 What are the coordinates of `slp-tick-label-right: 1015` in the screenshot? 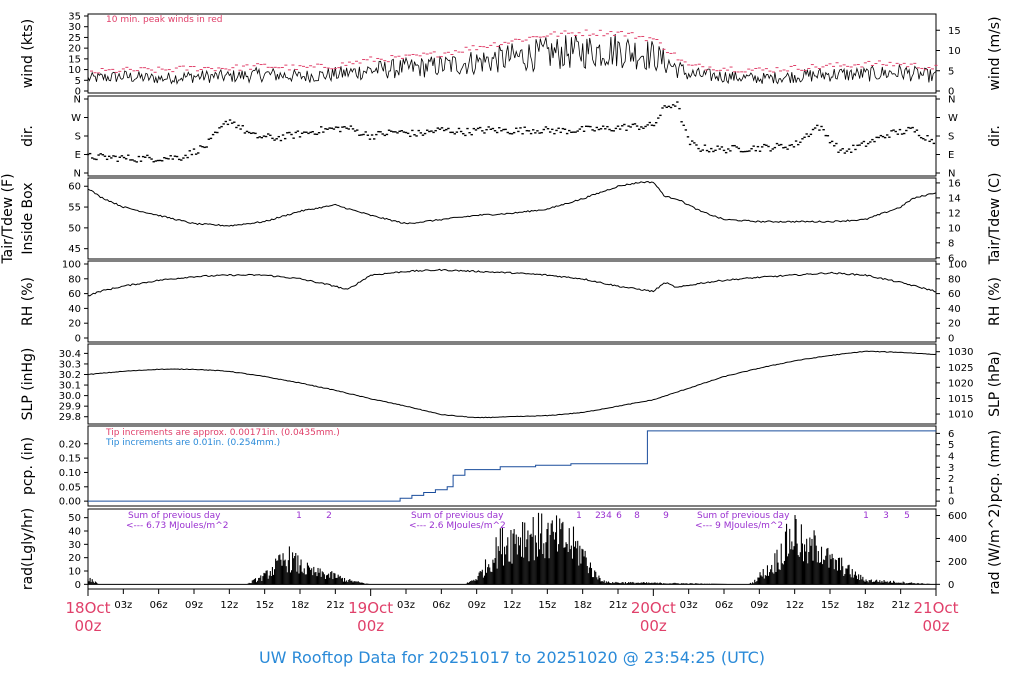 It's located at (960, 399).